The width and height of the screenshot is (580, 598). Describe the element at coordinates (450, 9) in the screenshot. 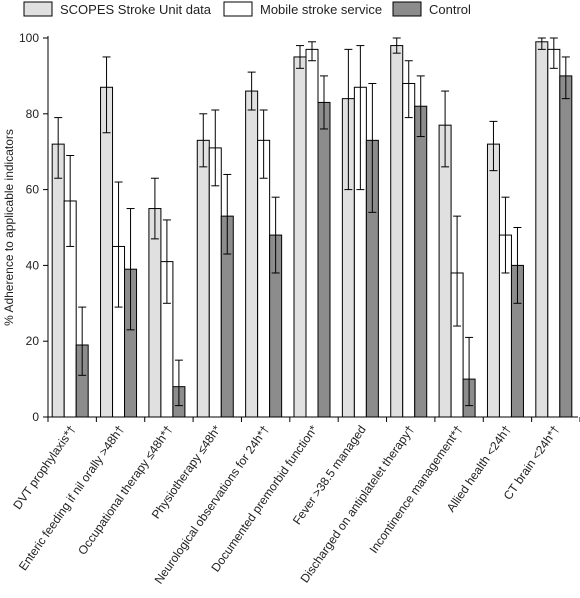

I see `legend-label: Control` at that location.